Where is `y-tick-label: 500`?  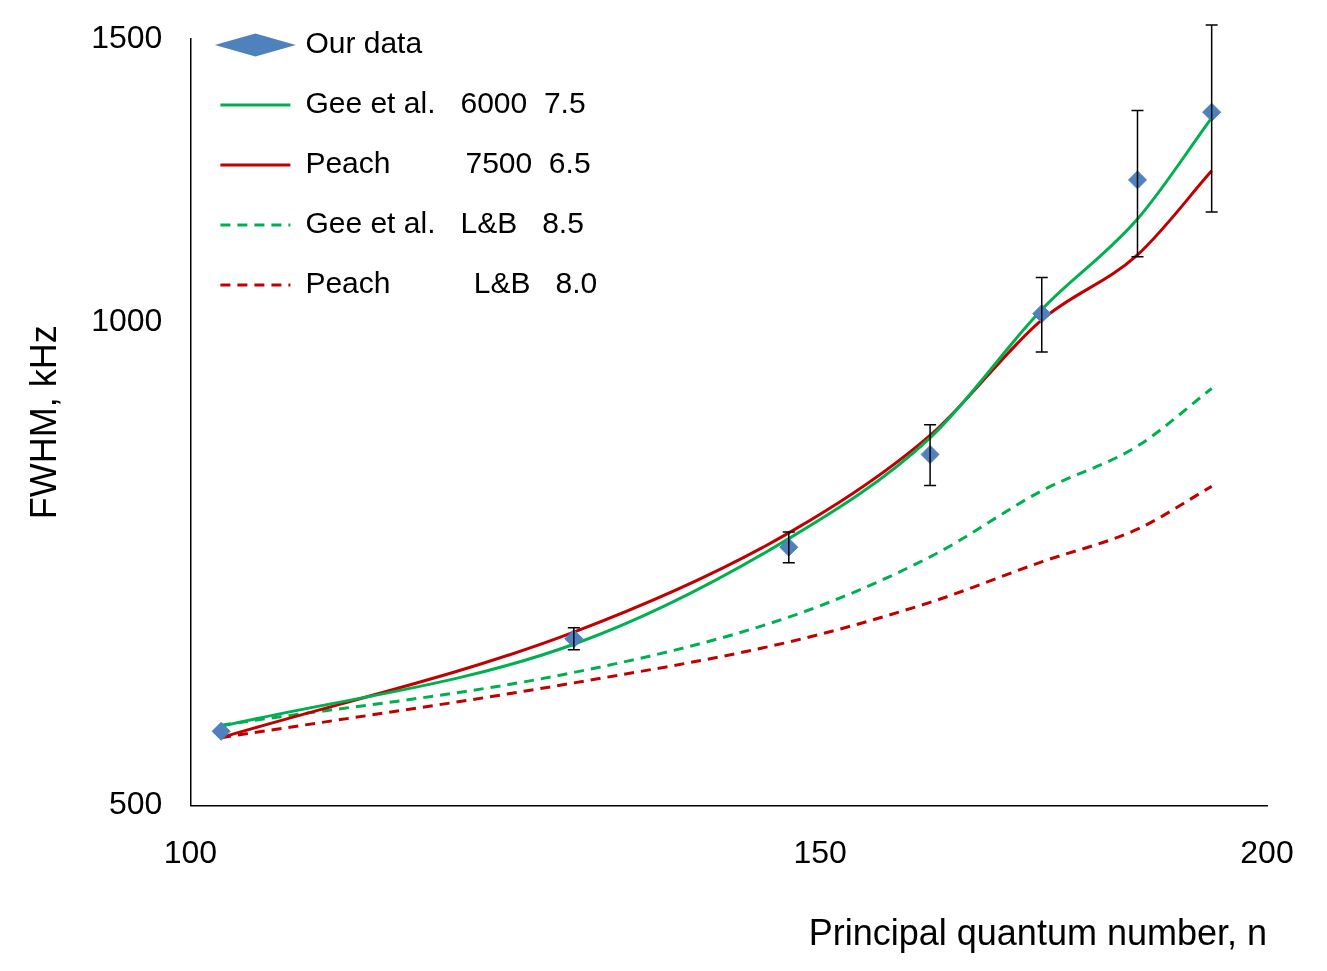 y-tick-label: 500 is located at coordinates (136, 803).